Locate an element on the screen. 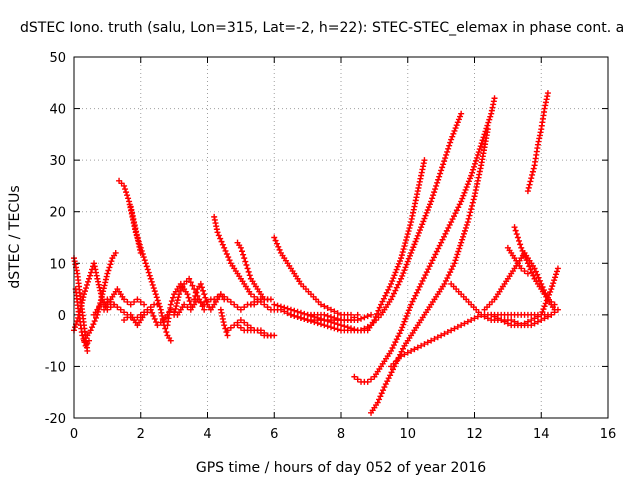 This screenshot has height=480, width=640. x-tick-label: 12 is located at coordinates (474, 434).